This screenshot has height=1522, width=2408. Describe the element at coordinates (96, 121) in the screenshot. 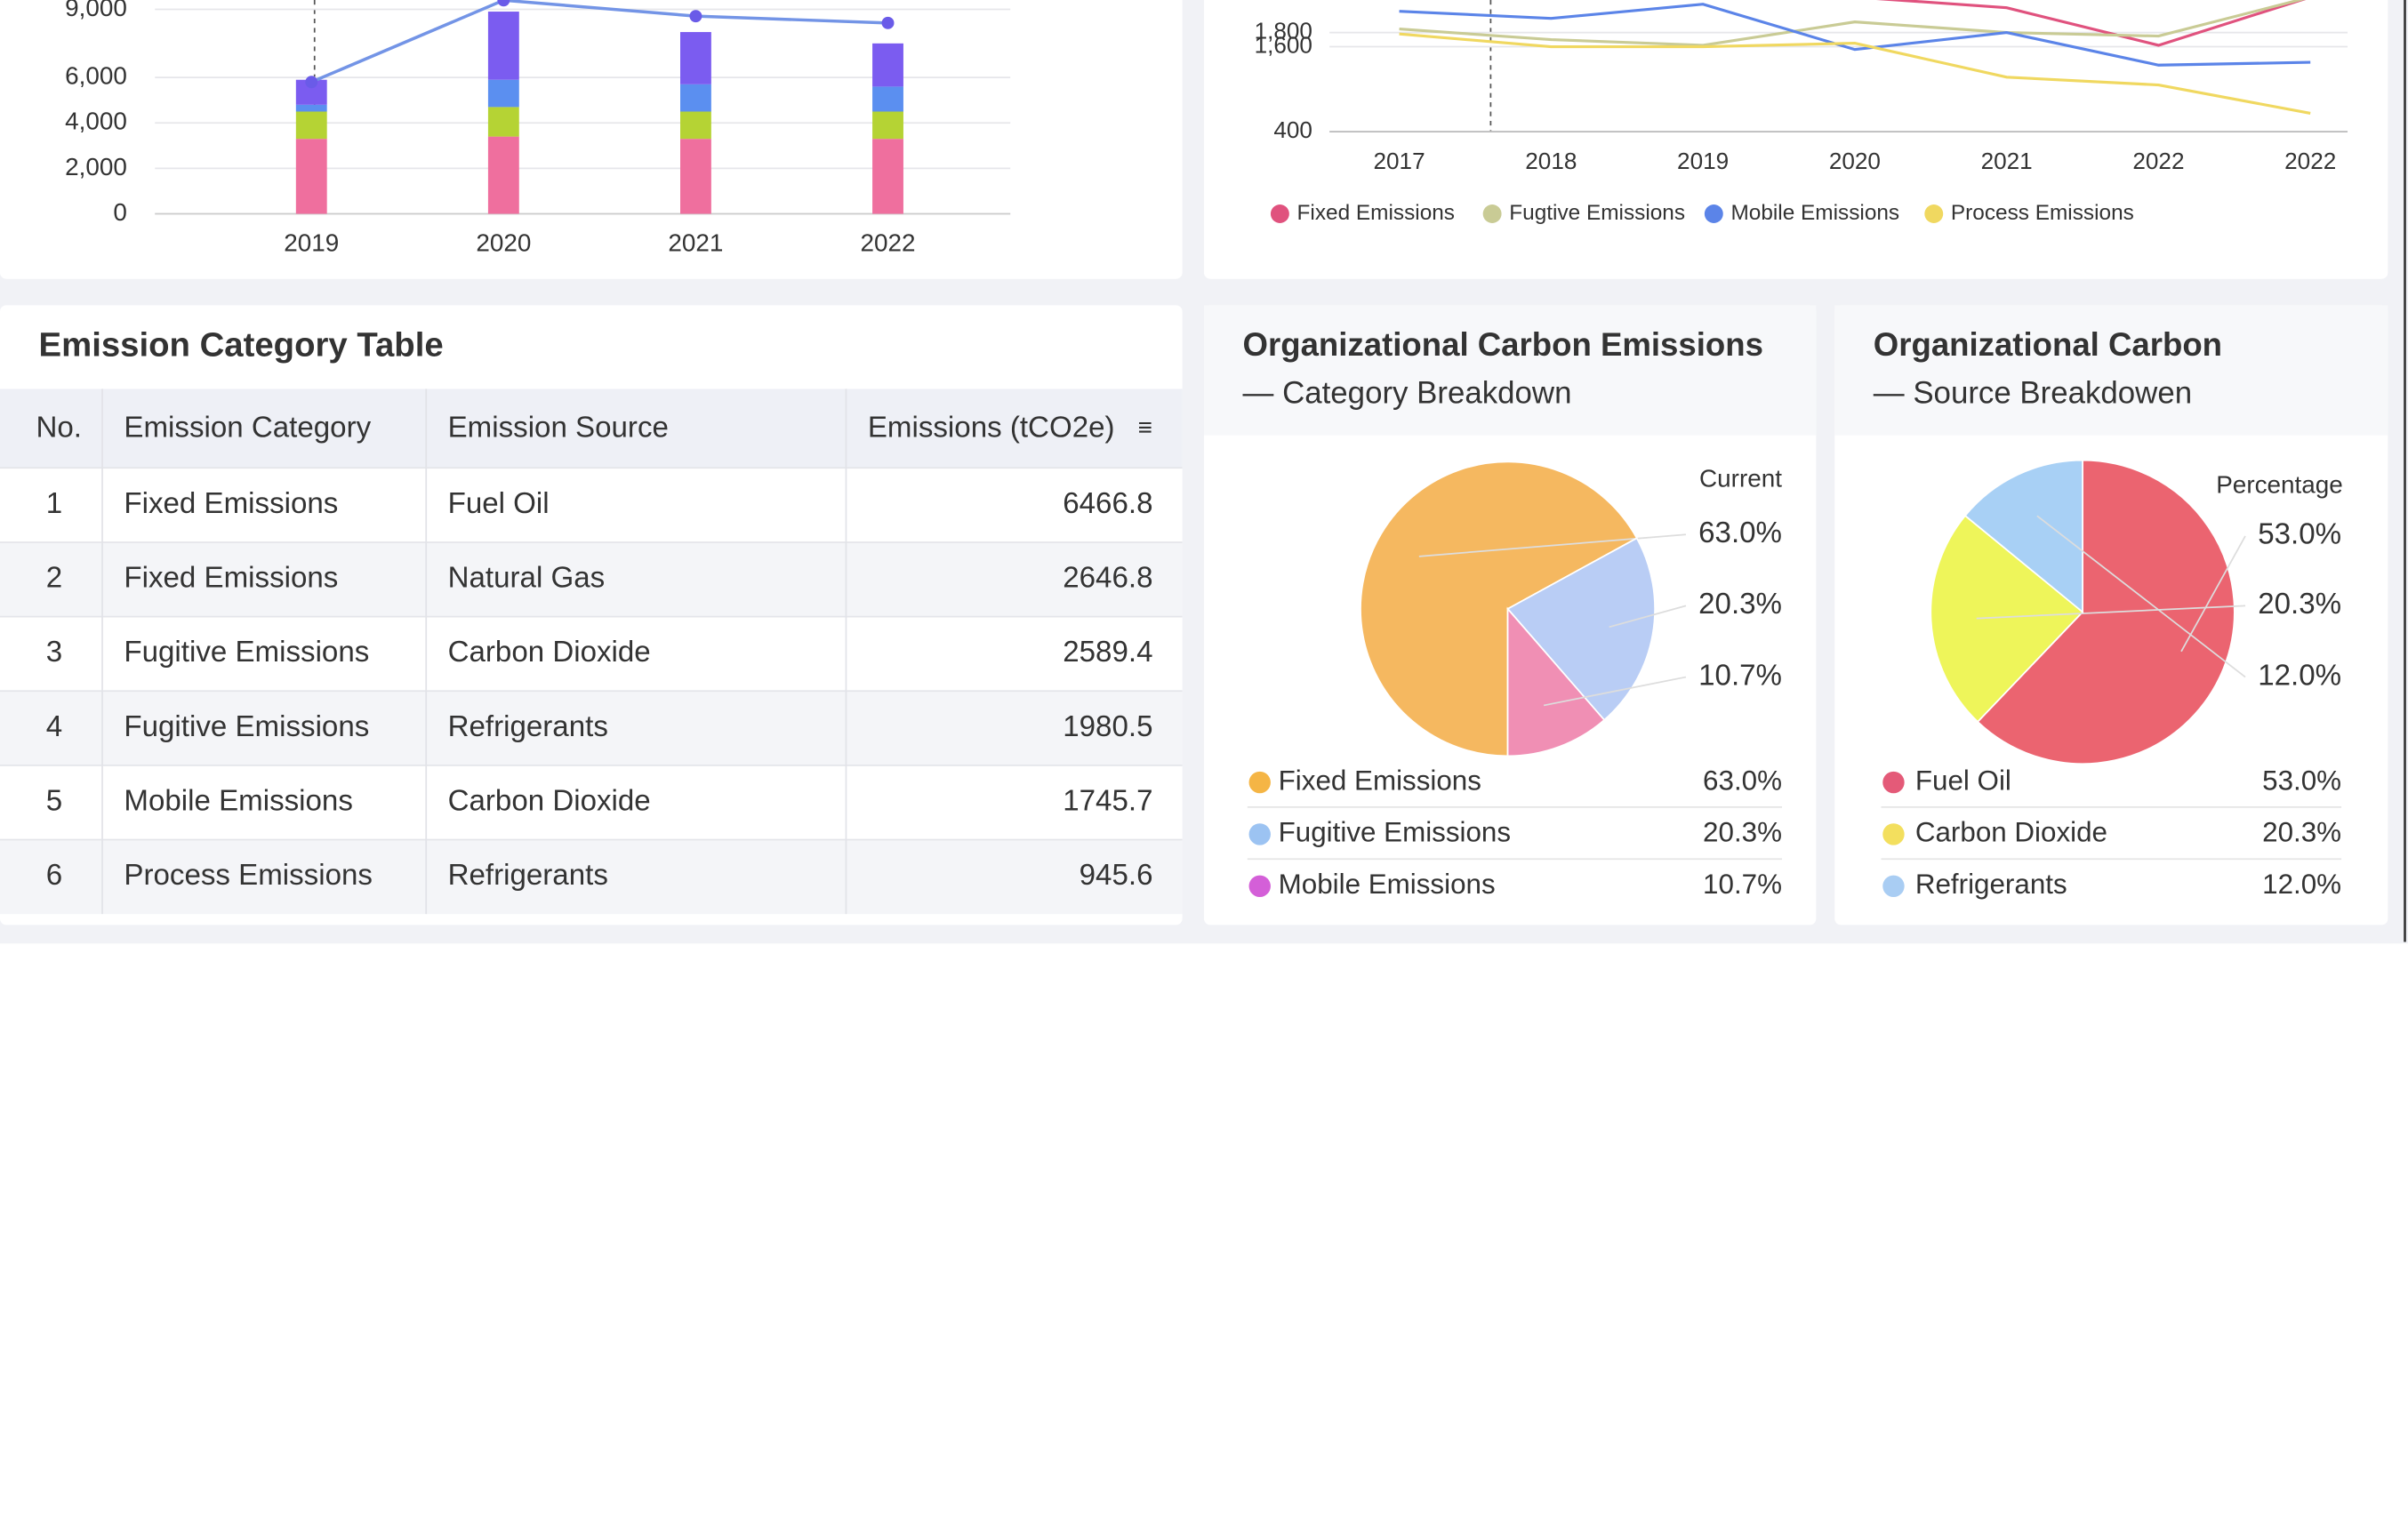

I see `y-tick-label: 4,000` at that location.